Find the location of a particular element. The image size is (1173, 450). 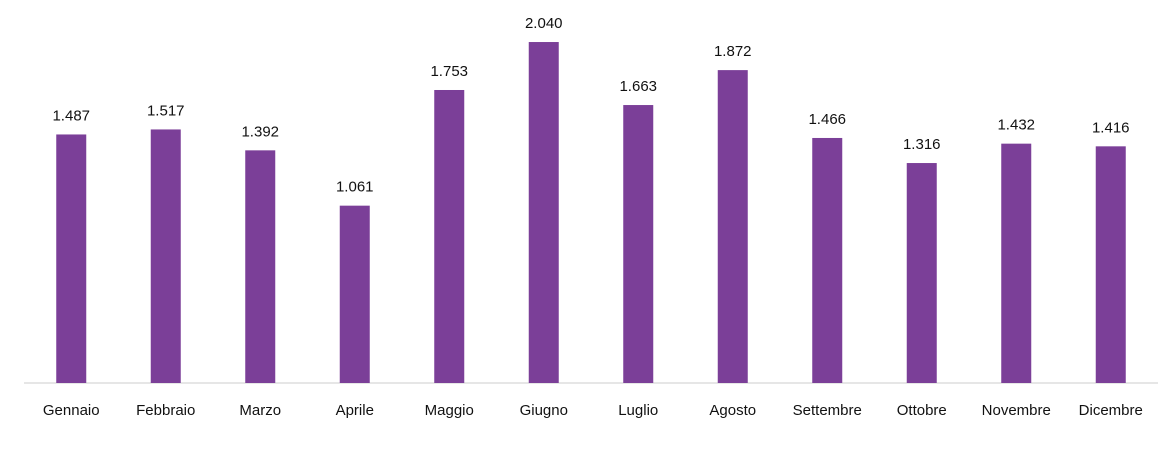

value-label: 1.466 is located at coordinates (827, 119).